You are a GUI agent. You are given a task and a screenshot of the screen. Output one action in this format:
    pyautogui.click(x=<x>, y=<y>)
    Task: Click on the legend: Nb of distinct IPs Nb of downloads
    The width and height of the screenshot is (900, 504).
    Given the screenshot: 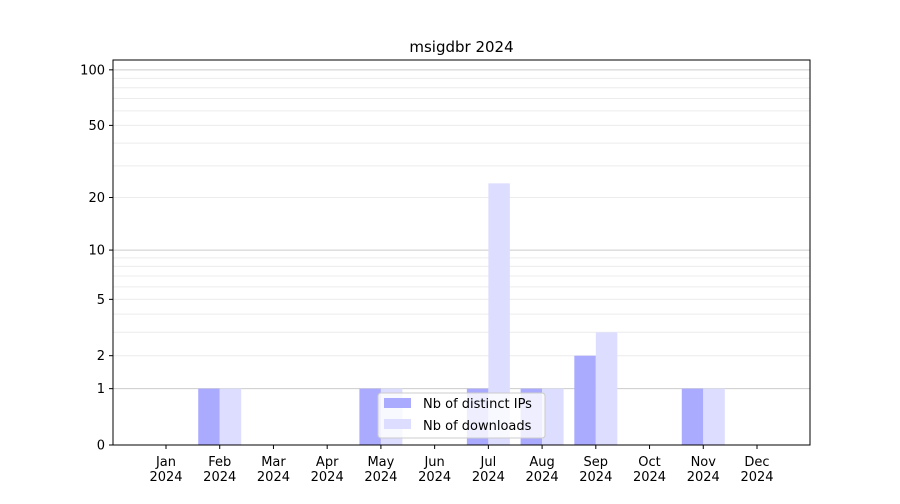 What is the action you would take?
    pyautogui.click(x=461, y=415)
    